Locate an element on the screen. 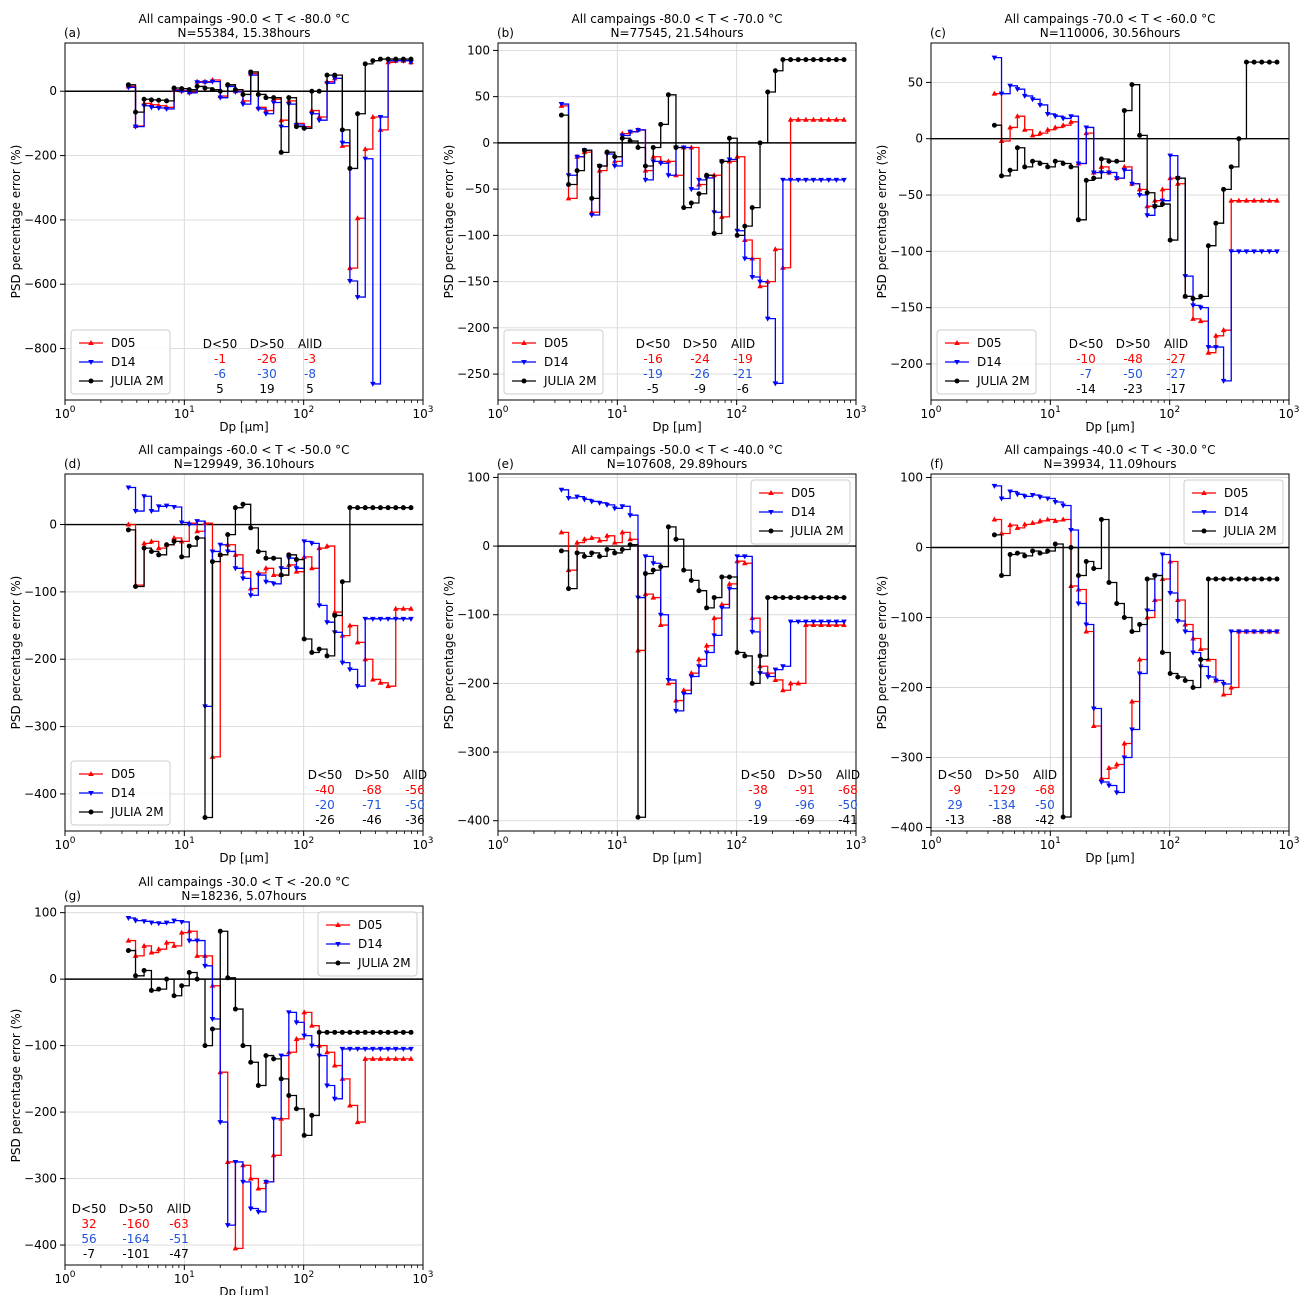  y-tick-label: 0 is located at coordinates (53, 525).